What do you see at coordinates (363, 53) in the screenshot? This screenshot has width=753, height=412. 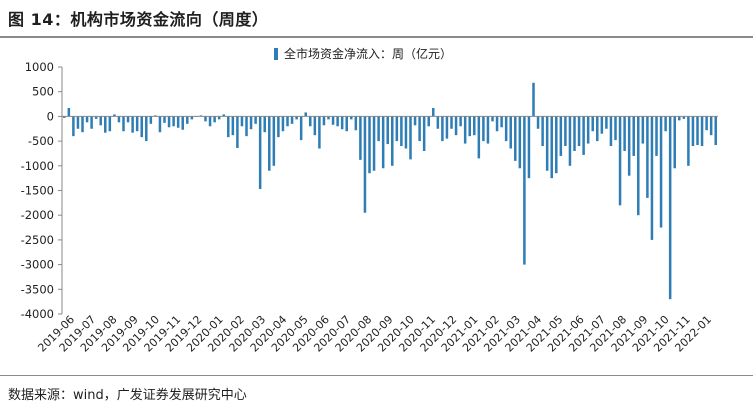 I see `legend: 全市场资金净流入：周（亿元）` at bounding box center [363, 53].